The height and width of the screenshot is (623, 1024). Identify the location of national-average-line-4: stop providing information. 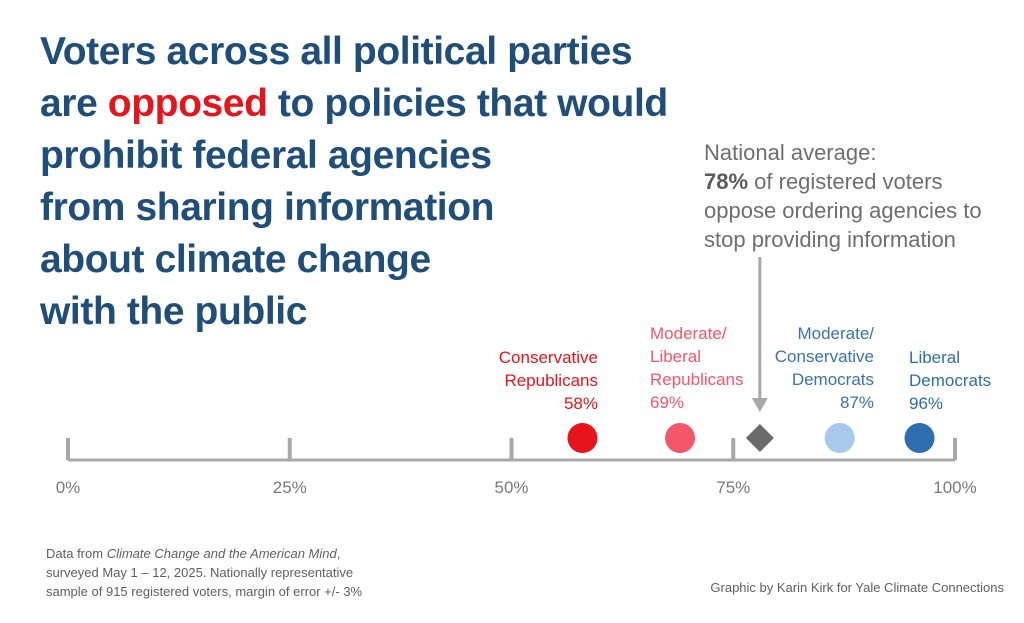
(830, 239).